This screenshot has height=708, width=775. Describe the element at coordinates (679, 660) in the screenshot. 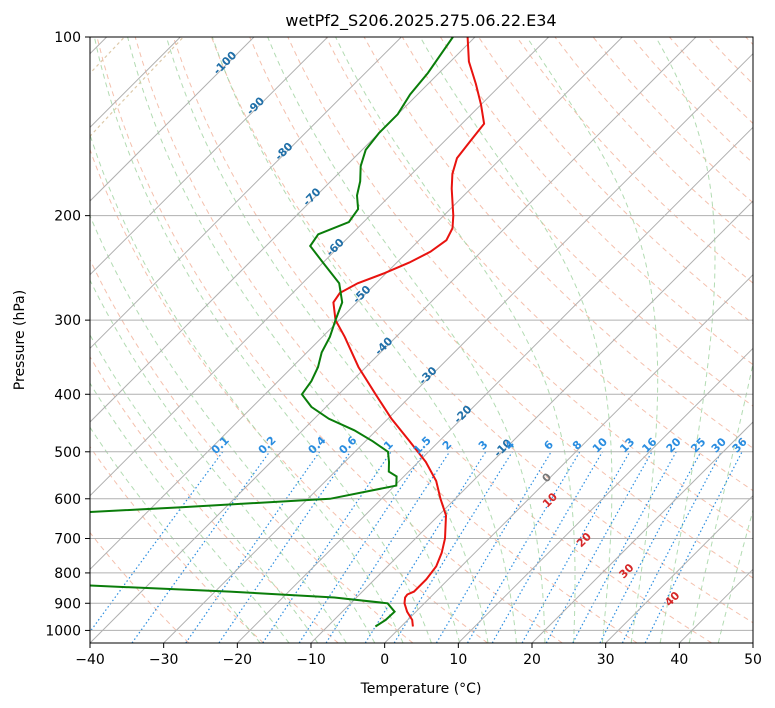

I see `x-tick-label: 40` at that location.